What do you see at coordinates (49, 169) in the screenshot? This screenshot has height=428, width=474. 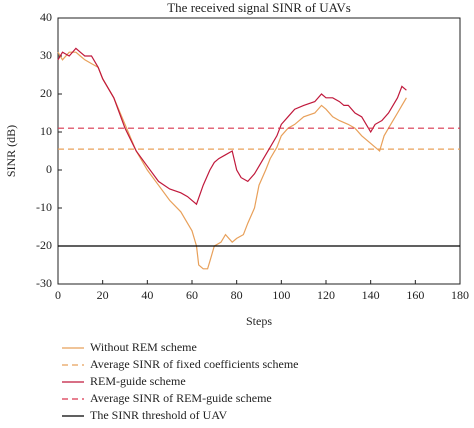 I see `y-tick-label: 0` at bounding box center [49, 169].